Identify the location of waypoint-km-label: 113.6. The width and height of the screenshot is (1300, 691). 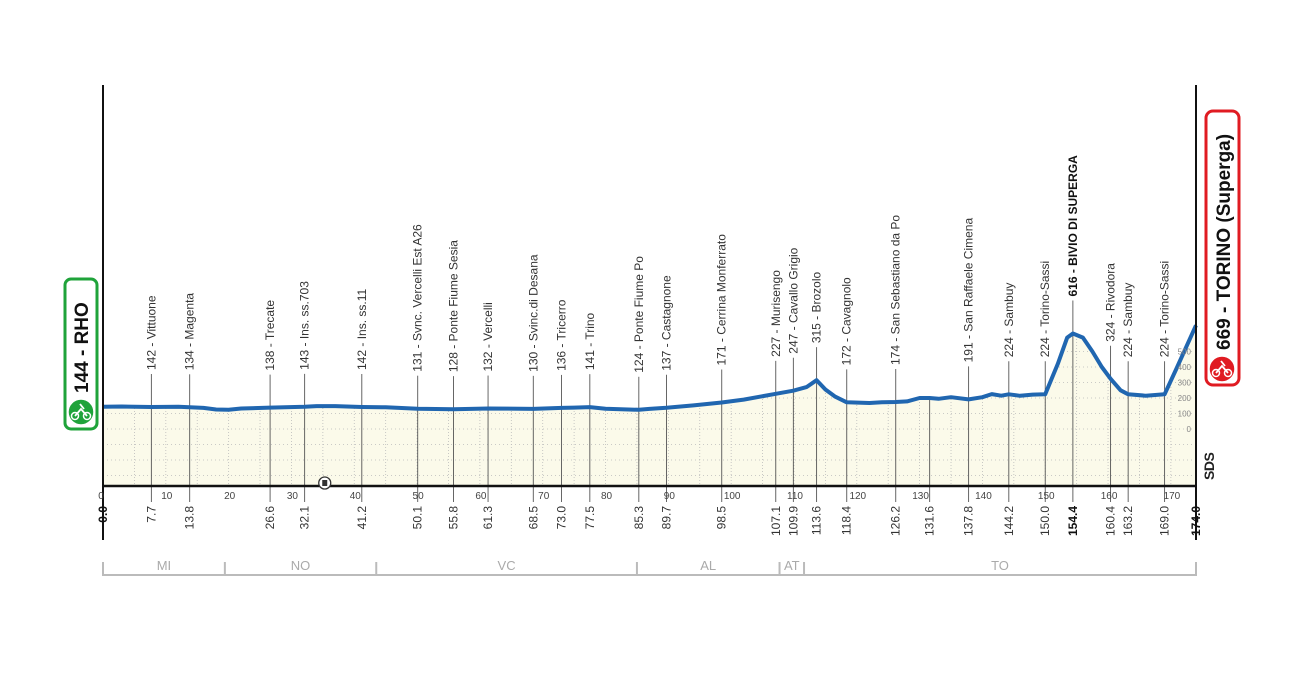
(817, 520).